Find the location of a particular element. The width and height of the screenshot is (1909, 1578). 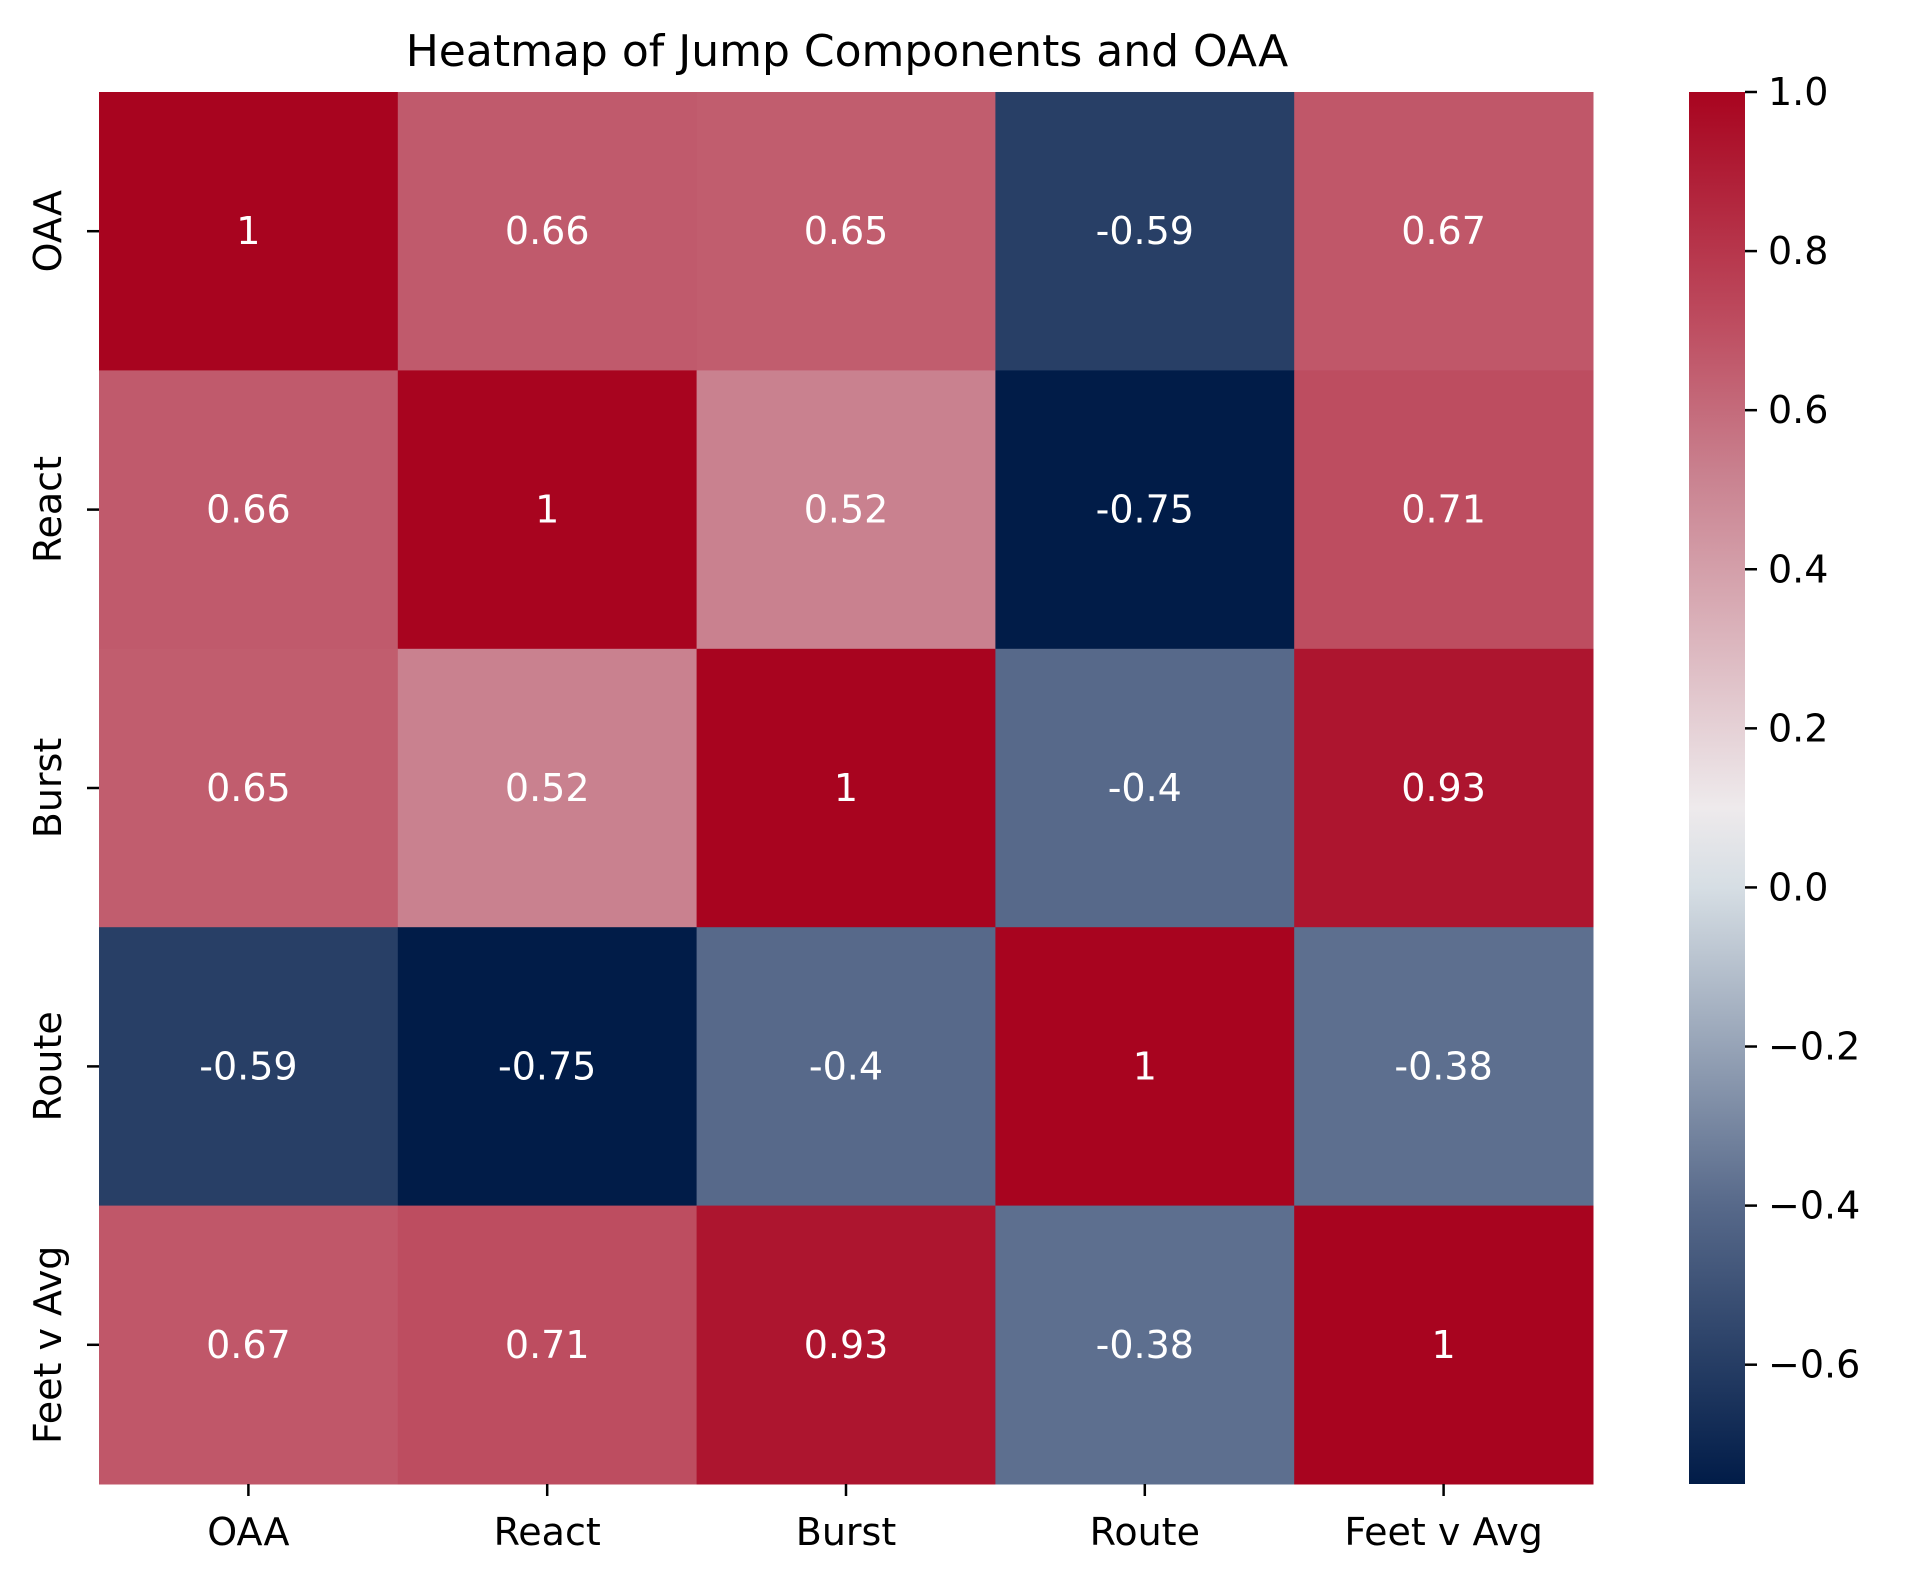

colorbar-tick-label: 0.4 is located at coordinates (1798, 569).